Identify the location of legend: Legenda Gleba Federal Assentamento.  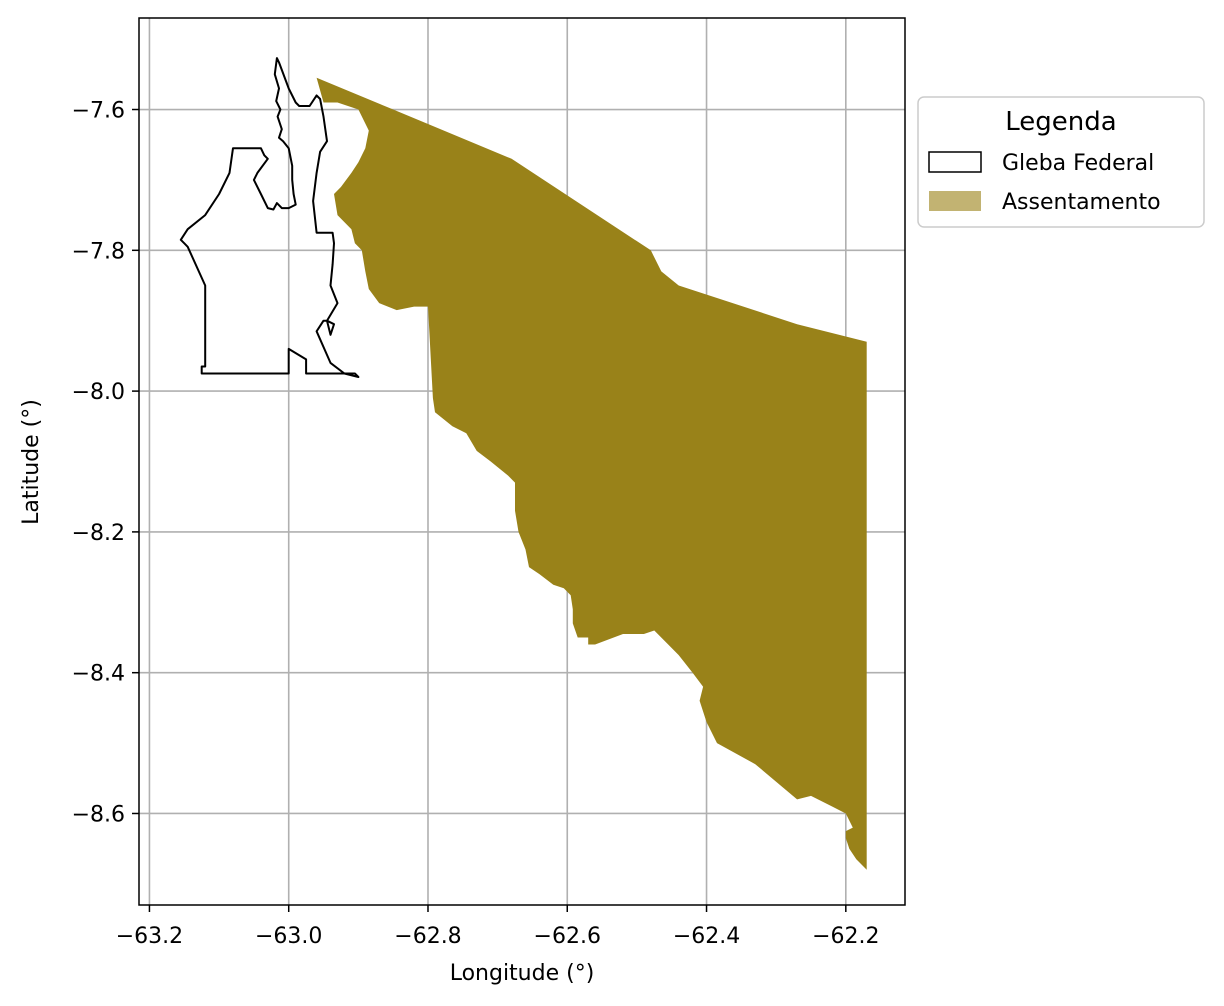
(1061, 162).